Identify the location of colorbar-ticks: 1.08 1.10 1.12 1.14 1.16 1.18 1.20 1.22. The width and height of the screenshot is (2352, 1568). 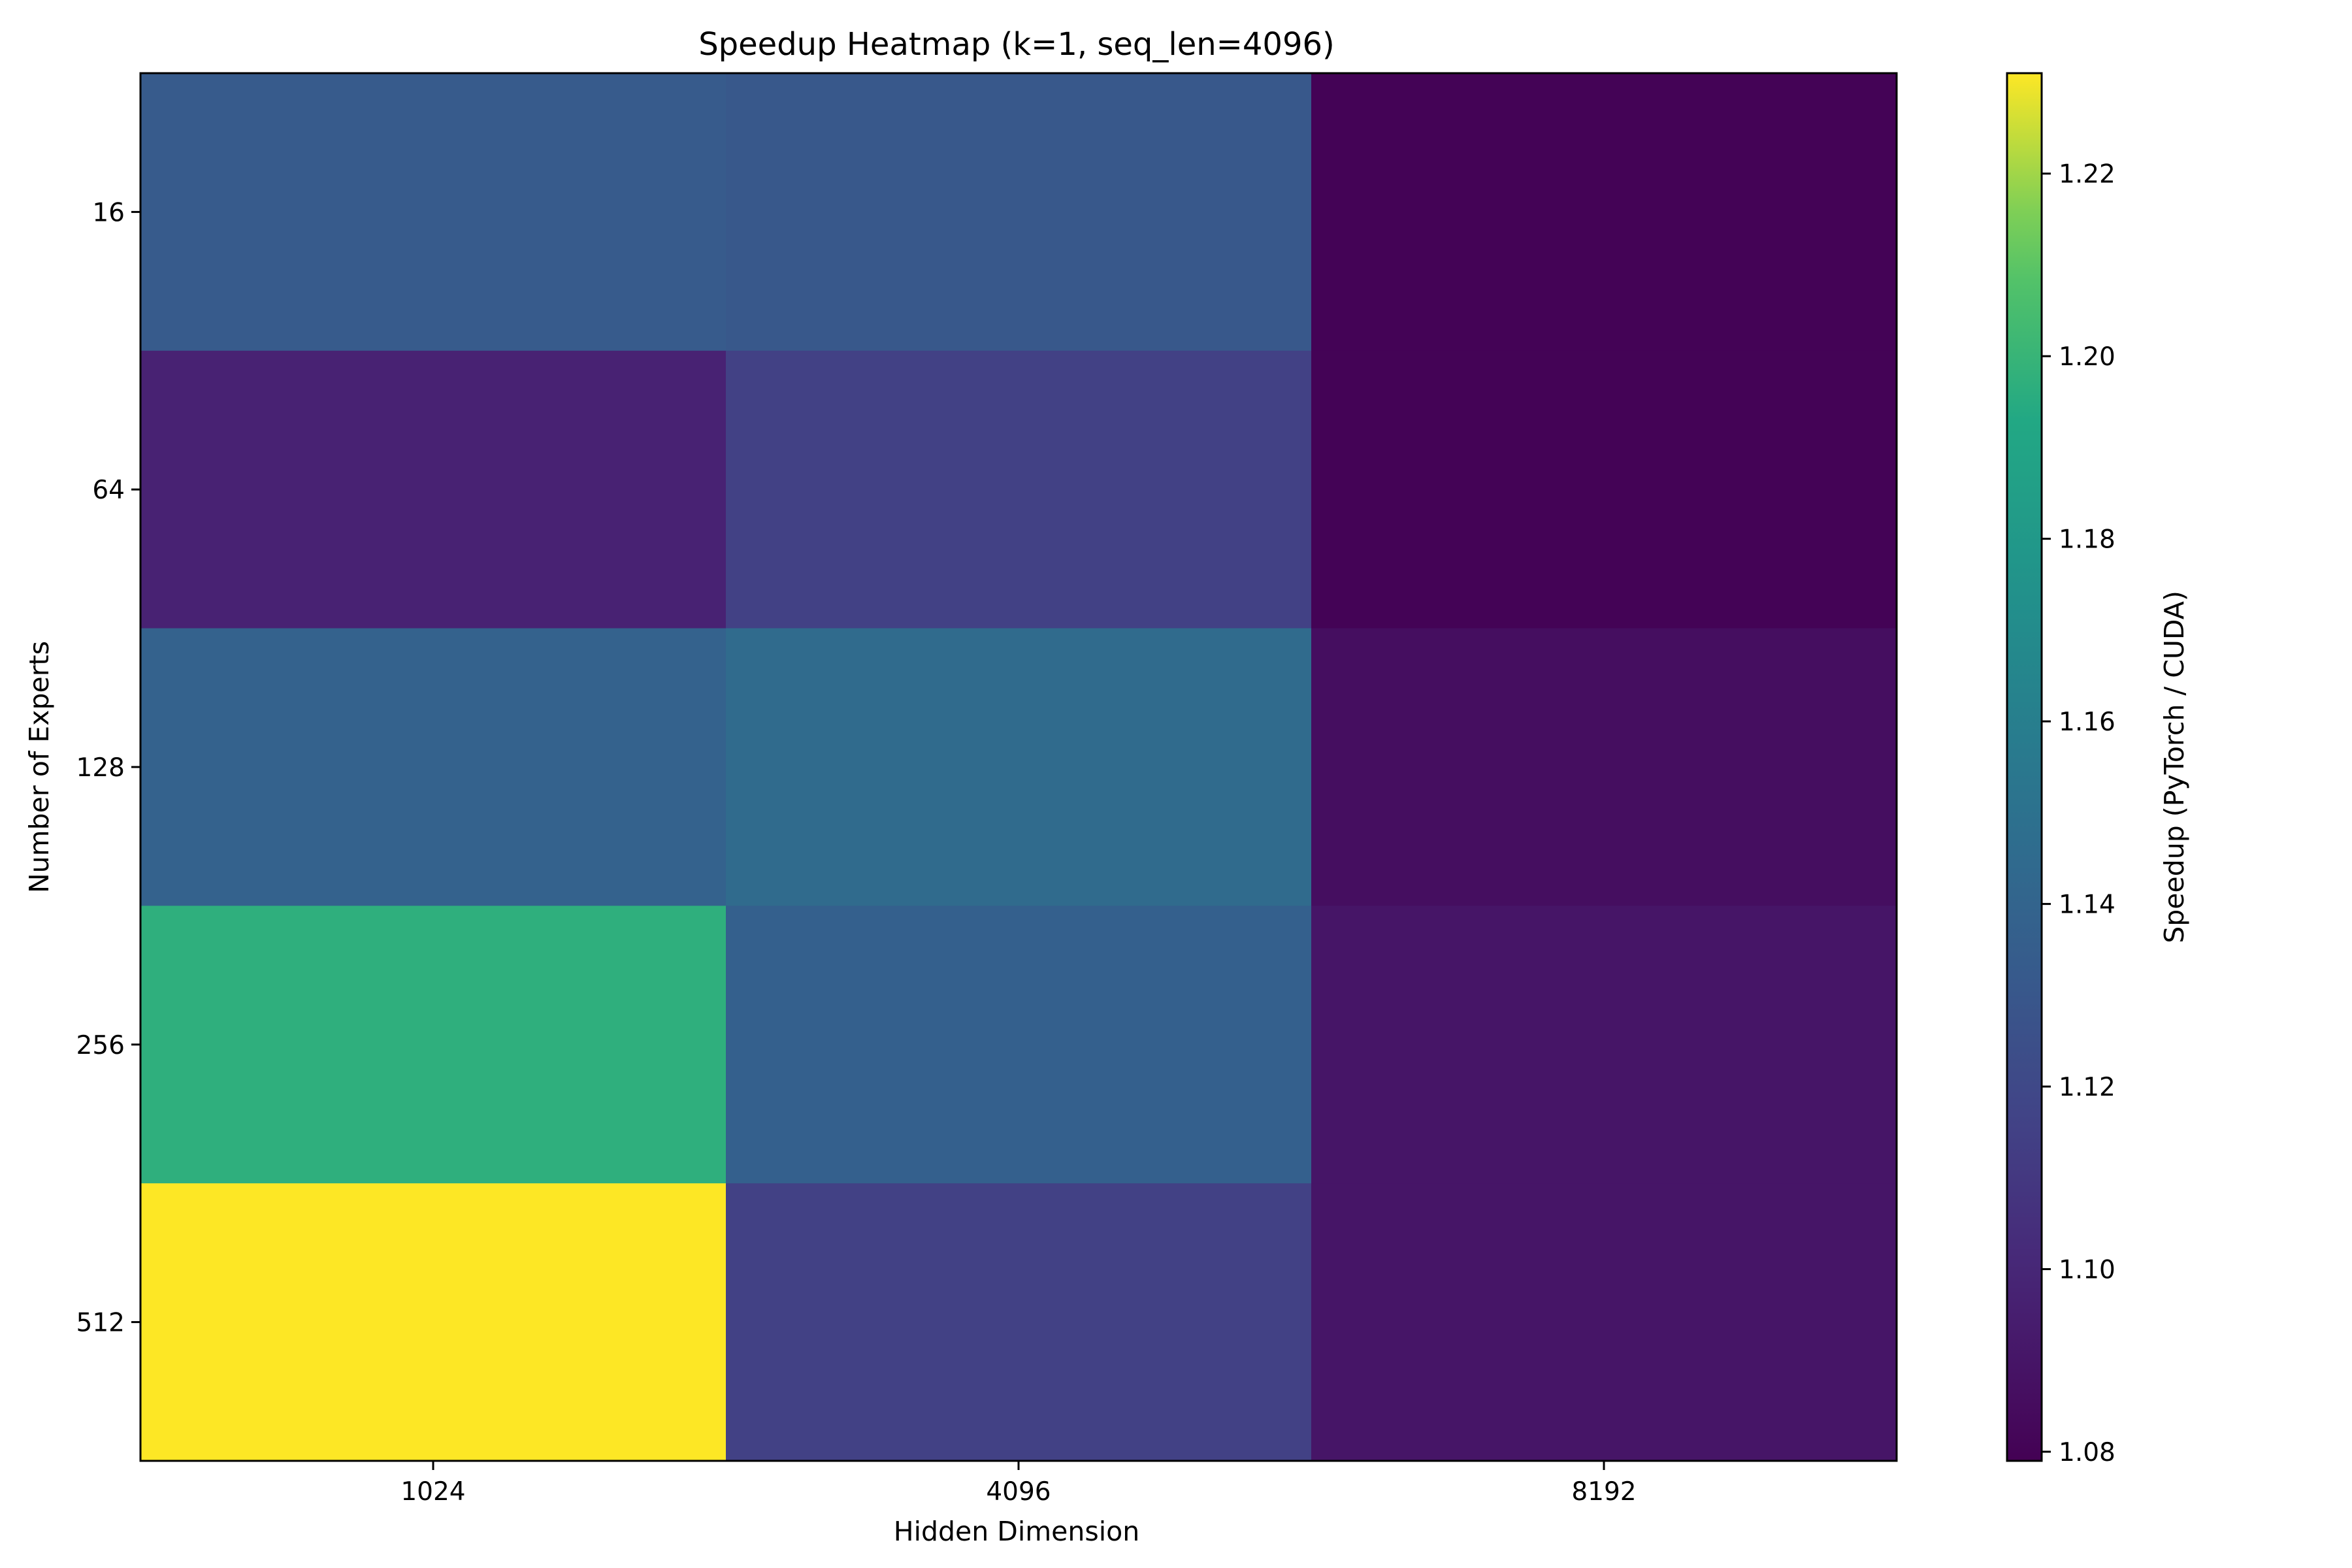
(2078, 813).